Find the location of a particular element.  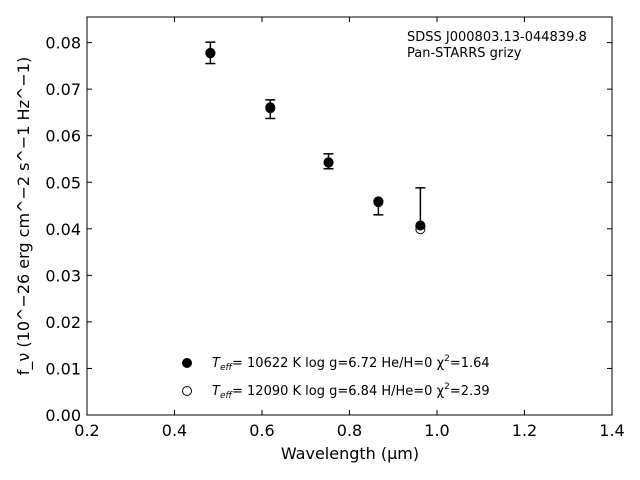

data-markers is located at coordinates (315, 141).